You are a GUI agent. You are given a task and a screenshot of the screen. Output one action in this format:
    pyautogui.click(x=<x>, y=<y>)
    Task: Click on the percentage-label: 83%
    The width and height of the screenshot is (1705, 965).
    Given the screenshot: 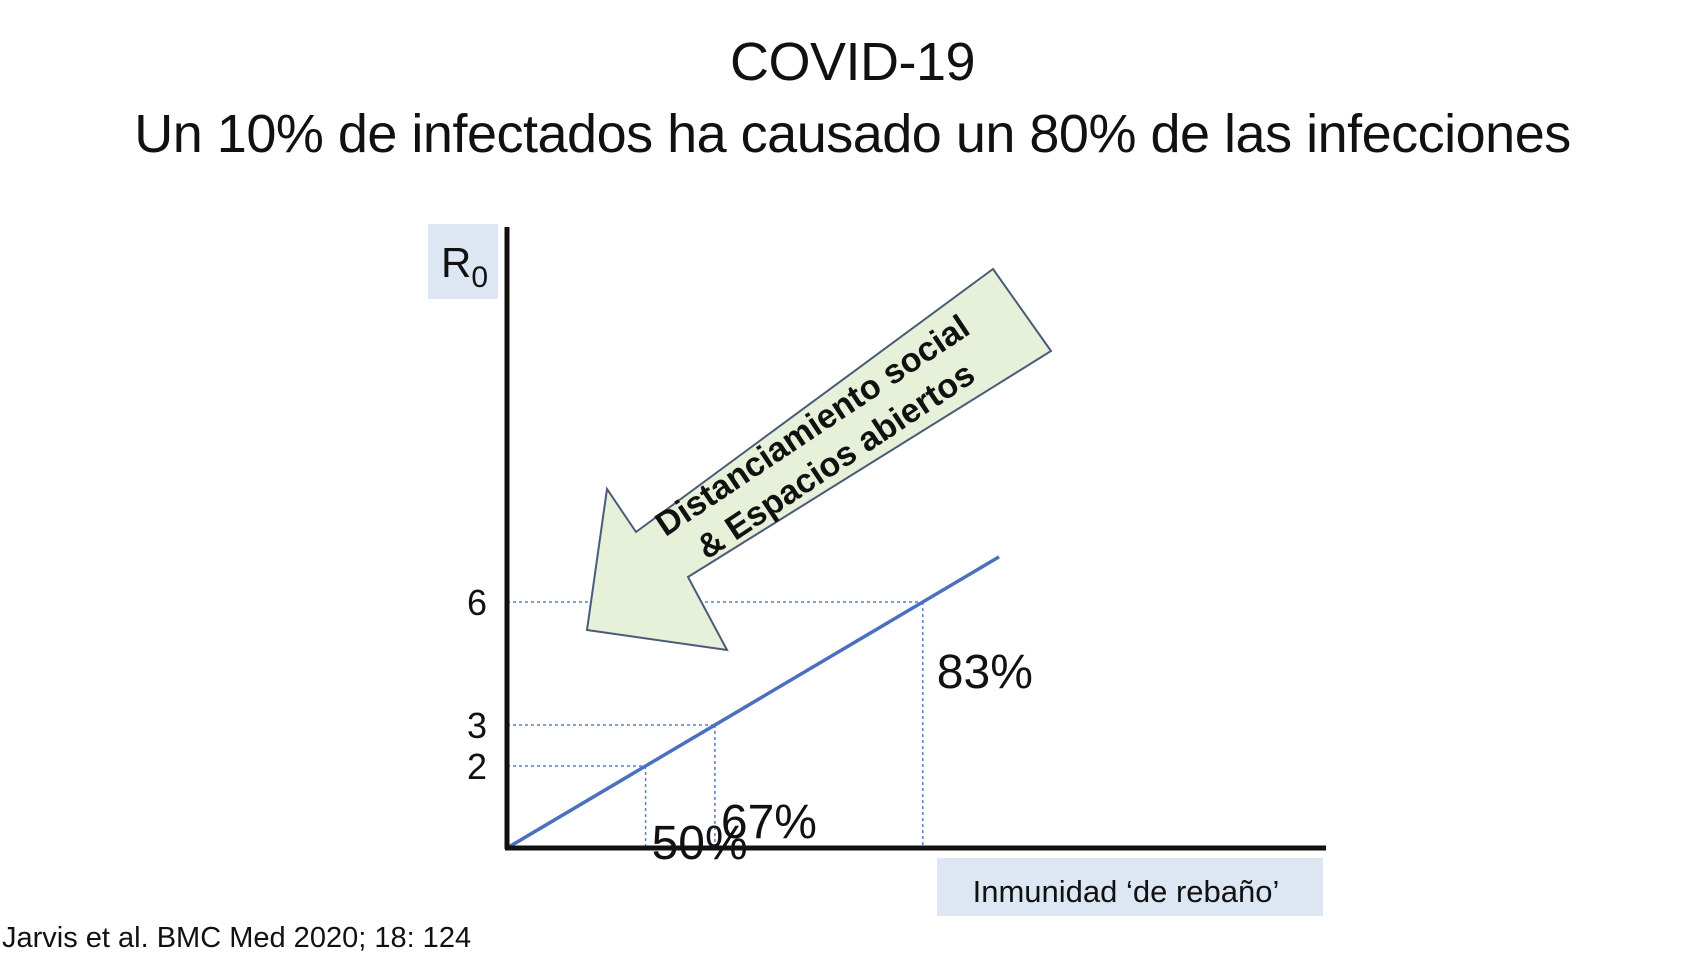 What is the action you would take?
    pyautogui.click(x=985, y=672)
    